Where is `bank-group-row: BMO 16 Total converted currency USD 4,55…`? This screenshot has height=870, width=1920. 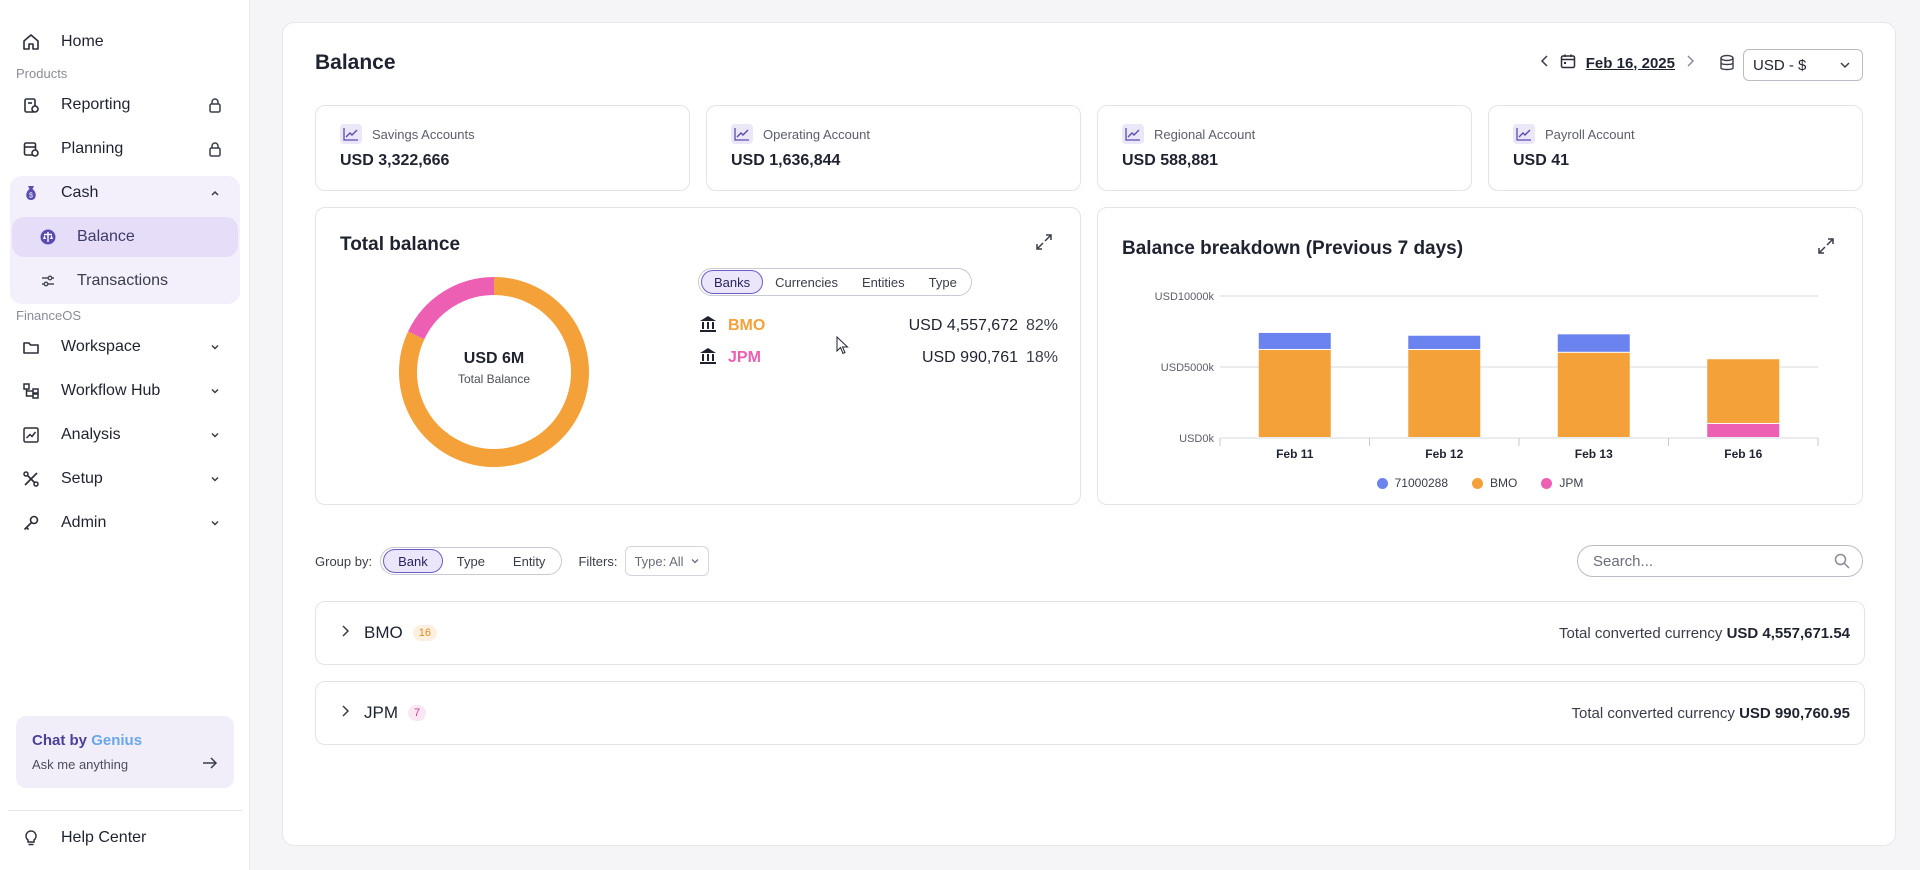
bank-group-row: BMO 16 Total converted currency USD 4,55… is located at coordinates (1090, 633).